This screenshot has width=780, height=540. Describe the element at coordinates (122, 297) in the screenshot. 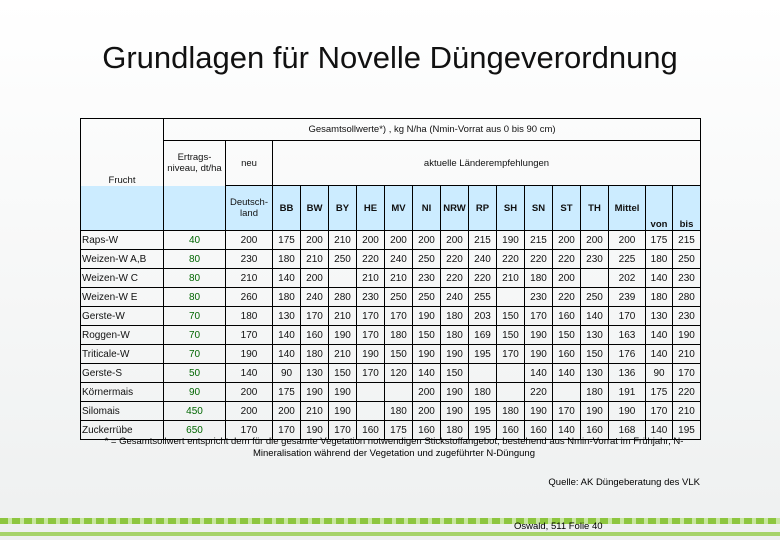

I see `crop-name: Weizen-W E` at that location.